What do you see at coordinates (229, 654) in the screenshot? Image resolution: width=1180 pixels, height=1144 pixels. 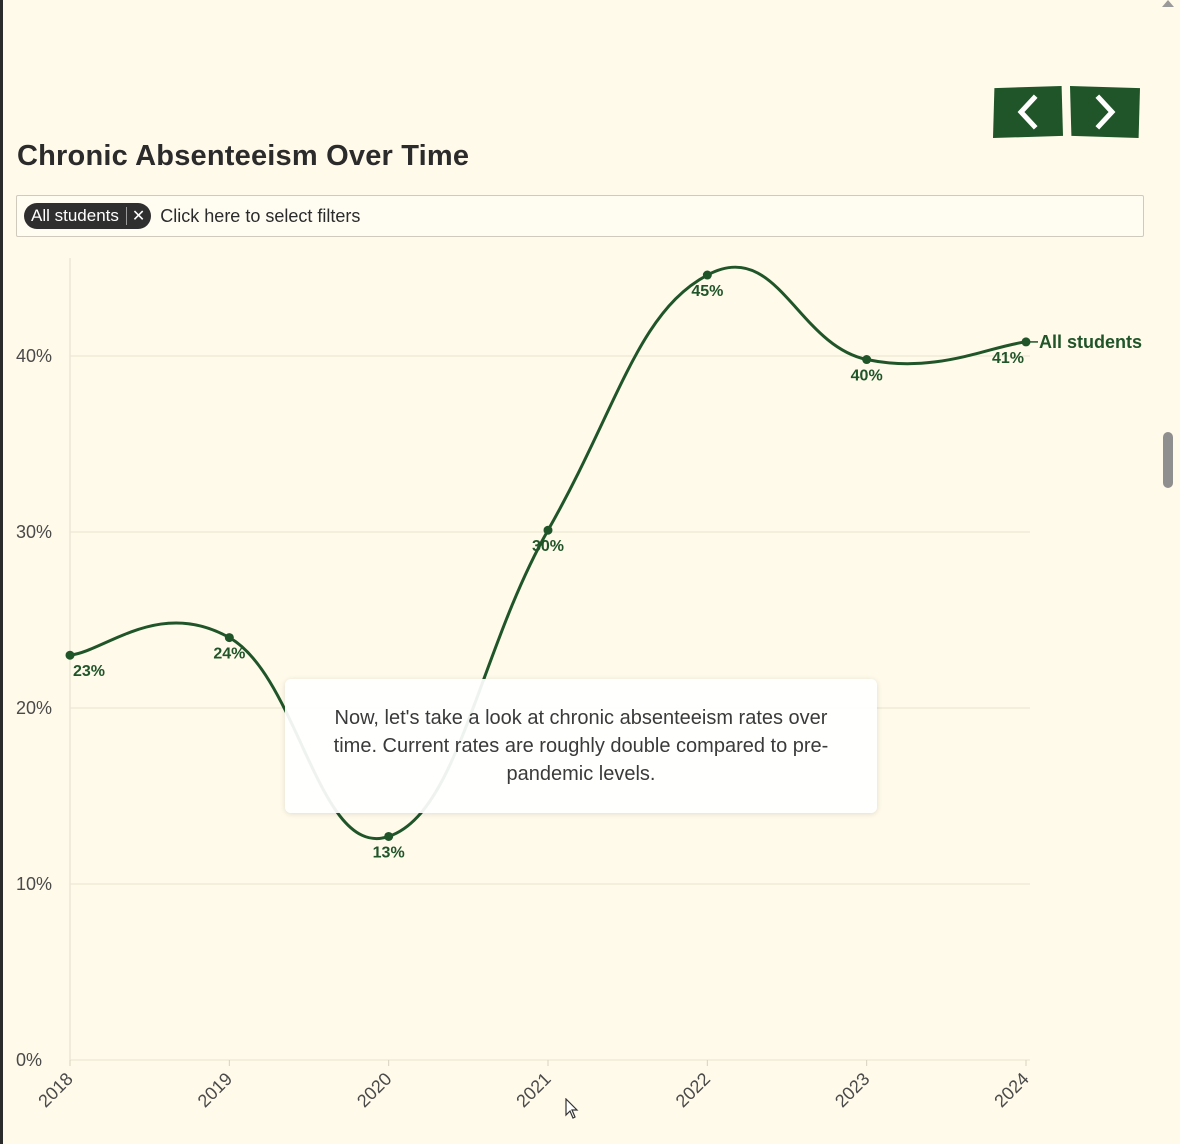 I see `data-label: 24%` at bounding box center [229, 654].